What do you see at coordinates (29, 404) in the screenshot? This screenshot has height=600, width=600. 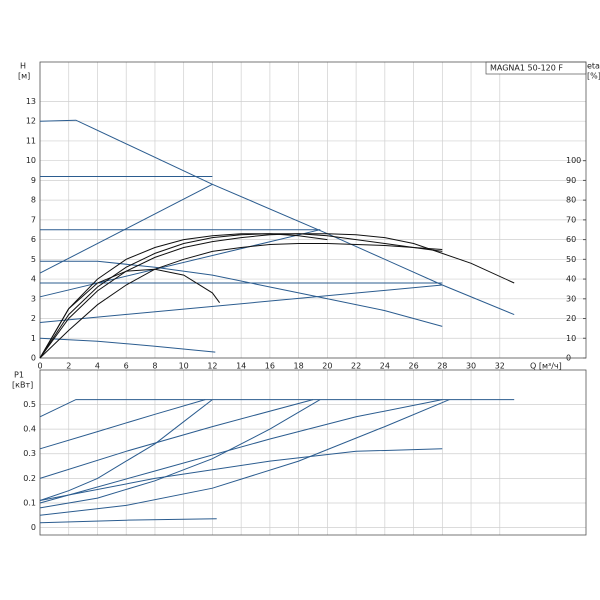 I see `y-tick-label: 0.5` at bounding box center [29, 404].